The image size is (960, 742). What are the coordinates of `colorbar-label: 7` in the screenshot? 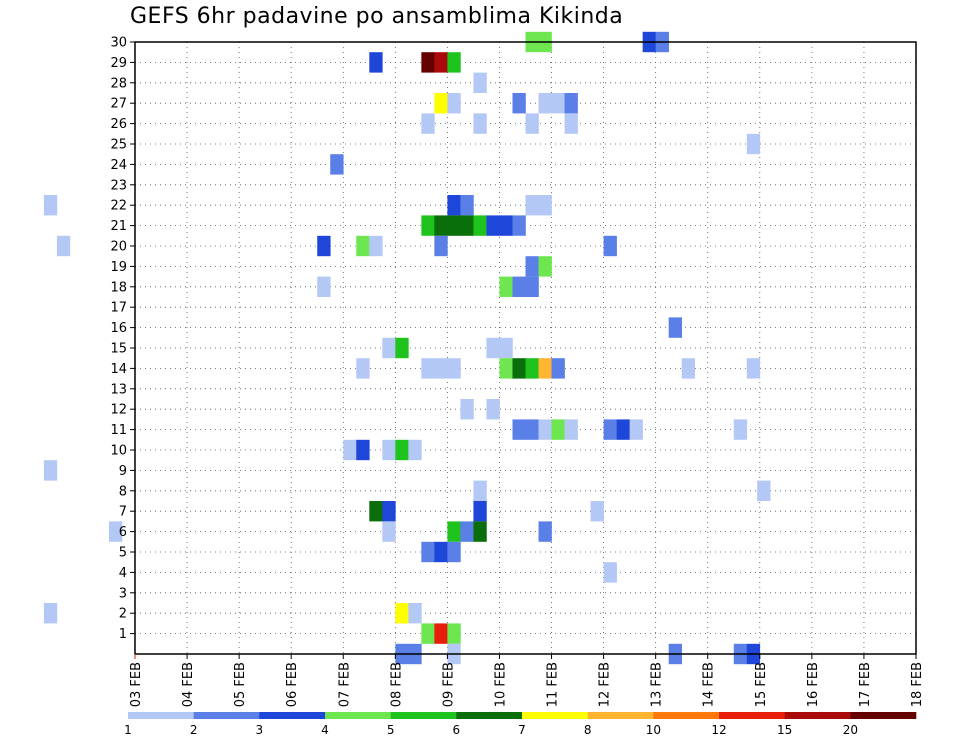 It's located at (522, 730).